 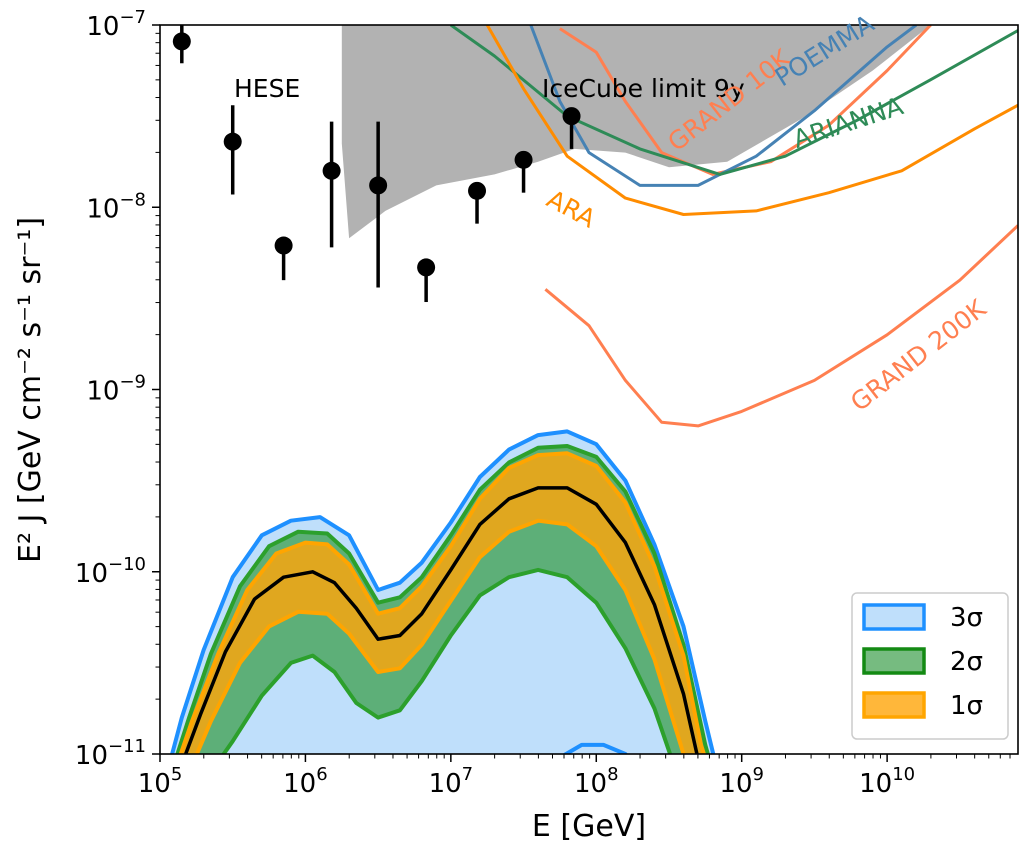 I want to click on experiment-label-4: ARA, so click(x=571, y=208).